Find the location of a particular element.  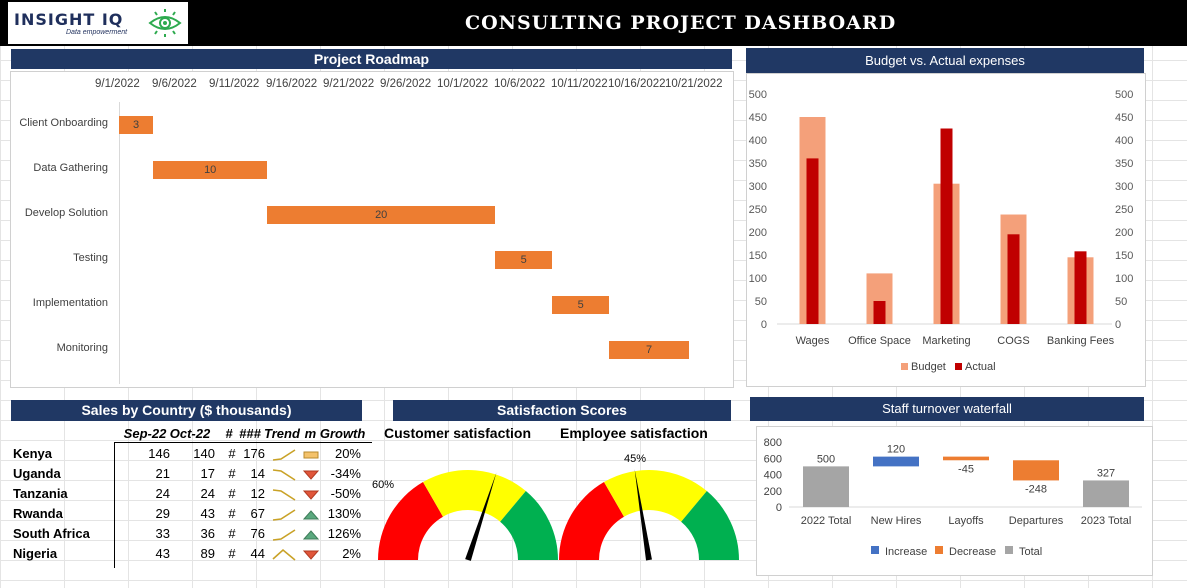

date-tick-label: 10/16/2022 is located at coordinates (637, 84).